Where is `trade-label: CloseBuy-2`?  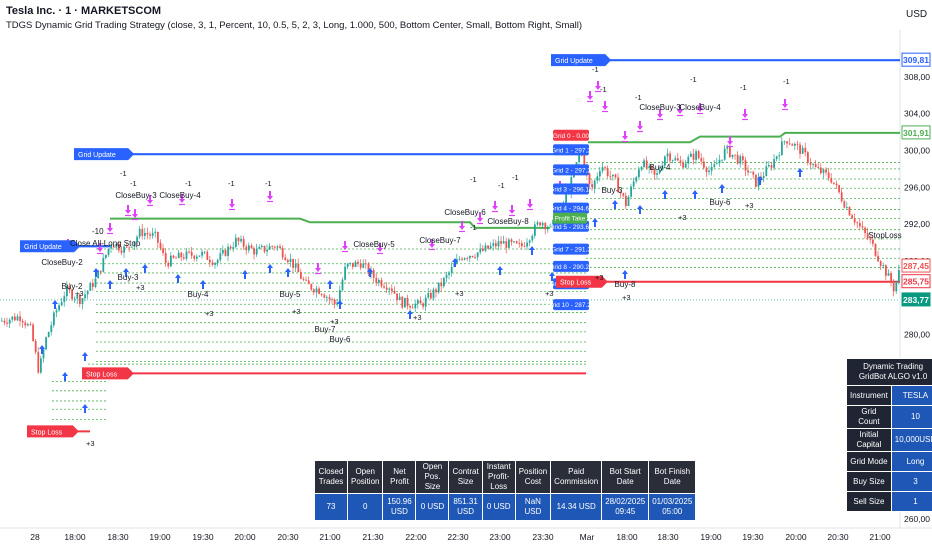
trade-label: CloseBuy-2 is located at coordinates (62, 262).